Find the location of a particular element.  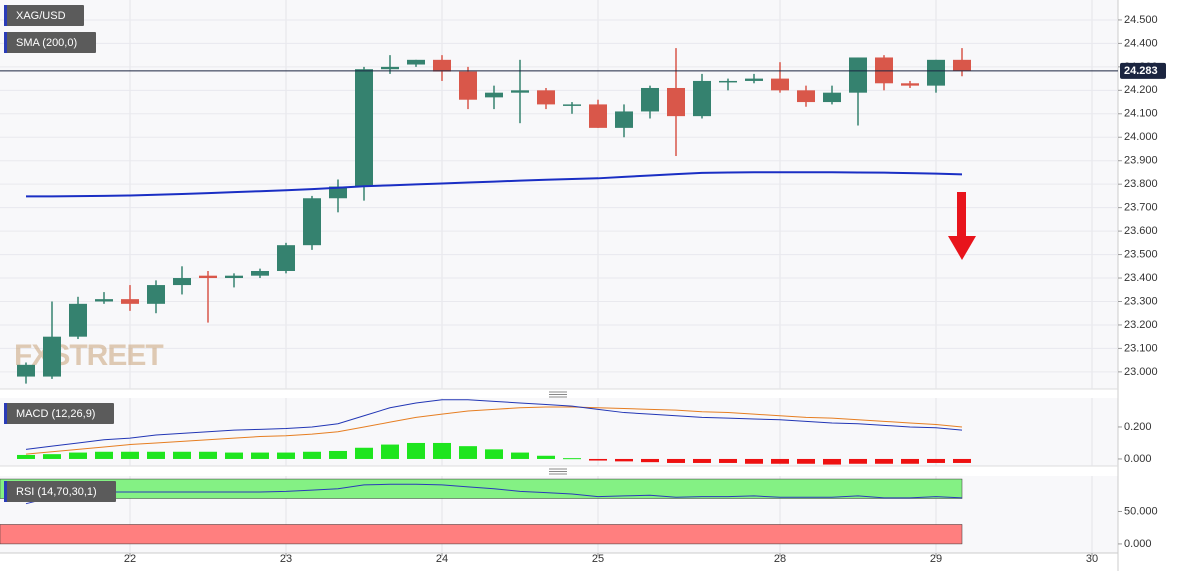

legend-label: RSI (14,70,30,1) is located at coordinates (56, 492).